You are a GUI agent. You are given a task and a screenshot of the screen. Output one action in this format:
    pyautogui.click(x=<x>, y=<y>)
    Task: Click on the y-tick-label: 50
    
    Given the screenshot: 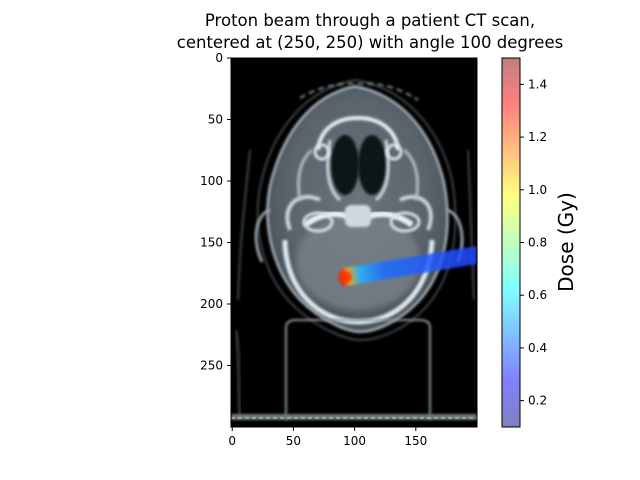 What is the action you would take?
    pyautogui.click(x=215, y=120)
    